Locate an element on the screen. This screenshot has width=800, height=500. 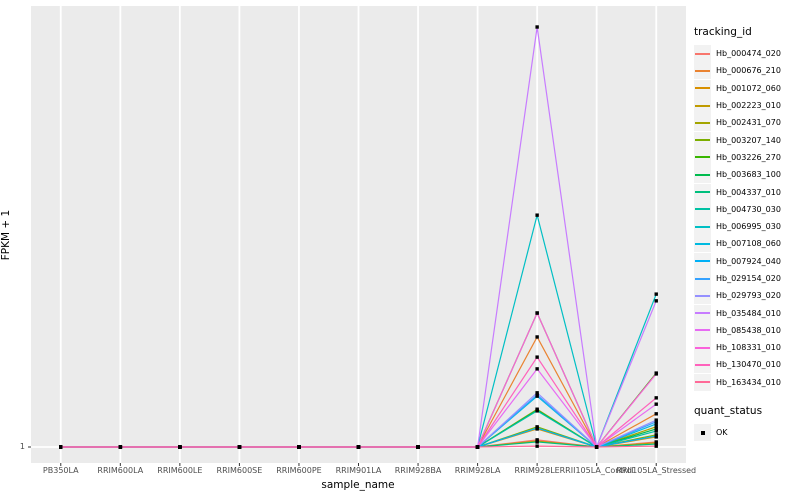
legend-entry-label: Hb_003226_270 is located at coordinates (748, 157).